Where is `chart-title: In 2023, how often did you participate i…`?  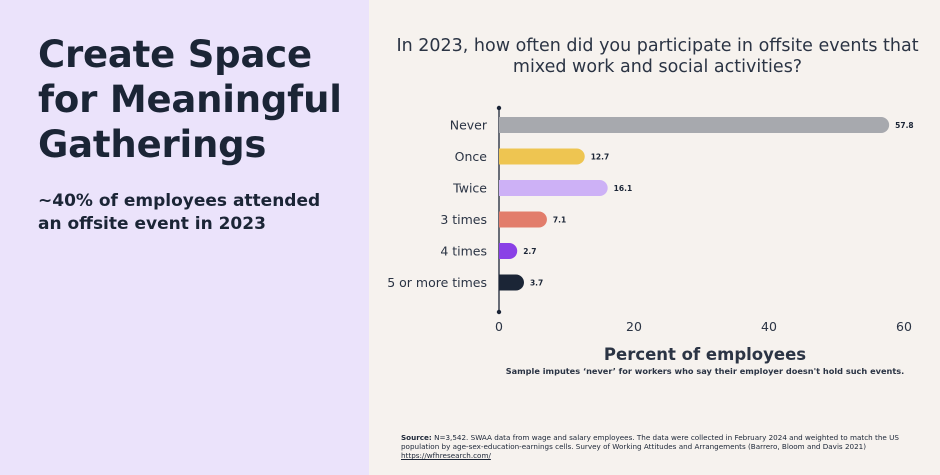
chart-title: In 2023, how often did you participate i… is located at coordinates (657, 56).